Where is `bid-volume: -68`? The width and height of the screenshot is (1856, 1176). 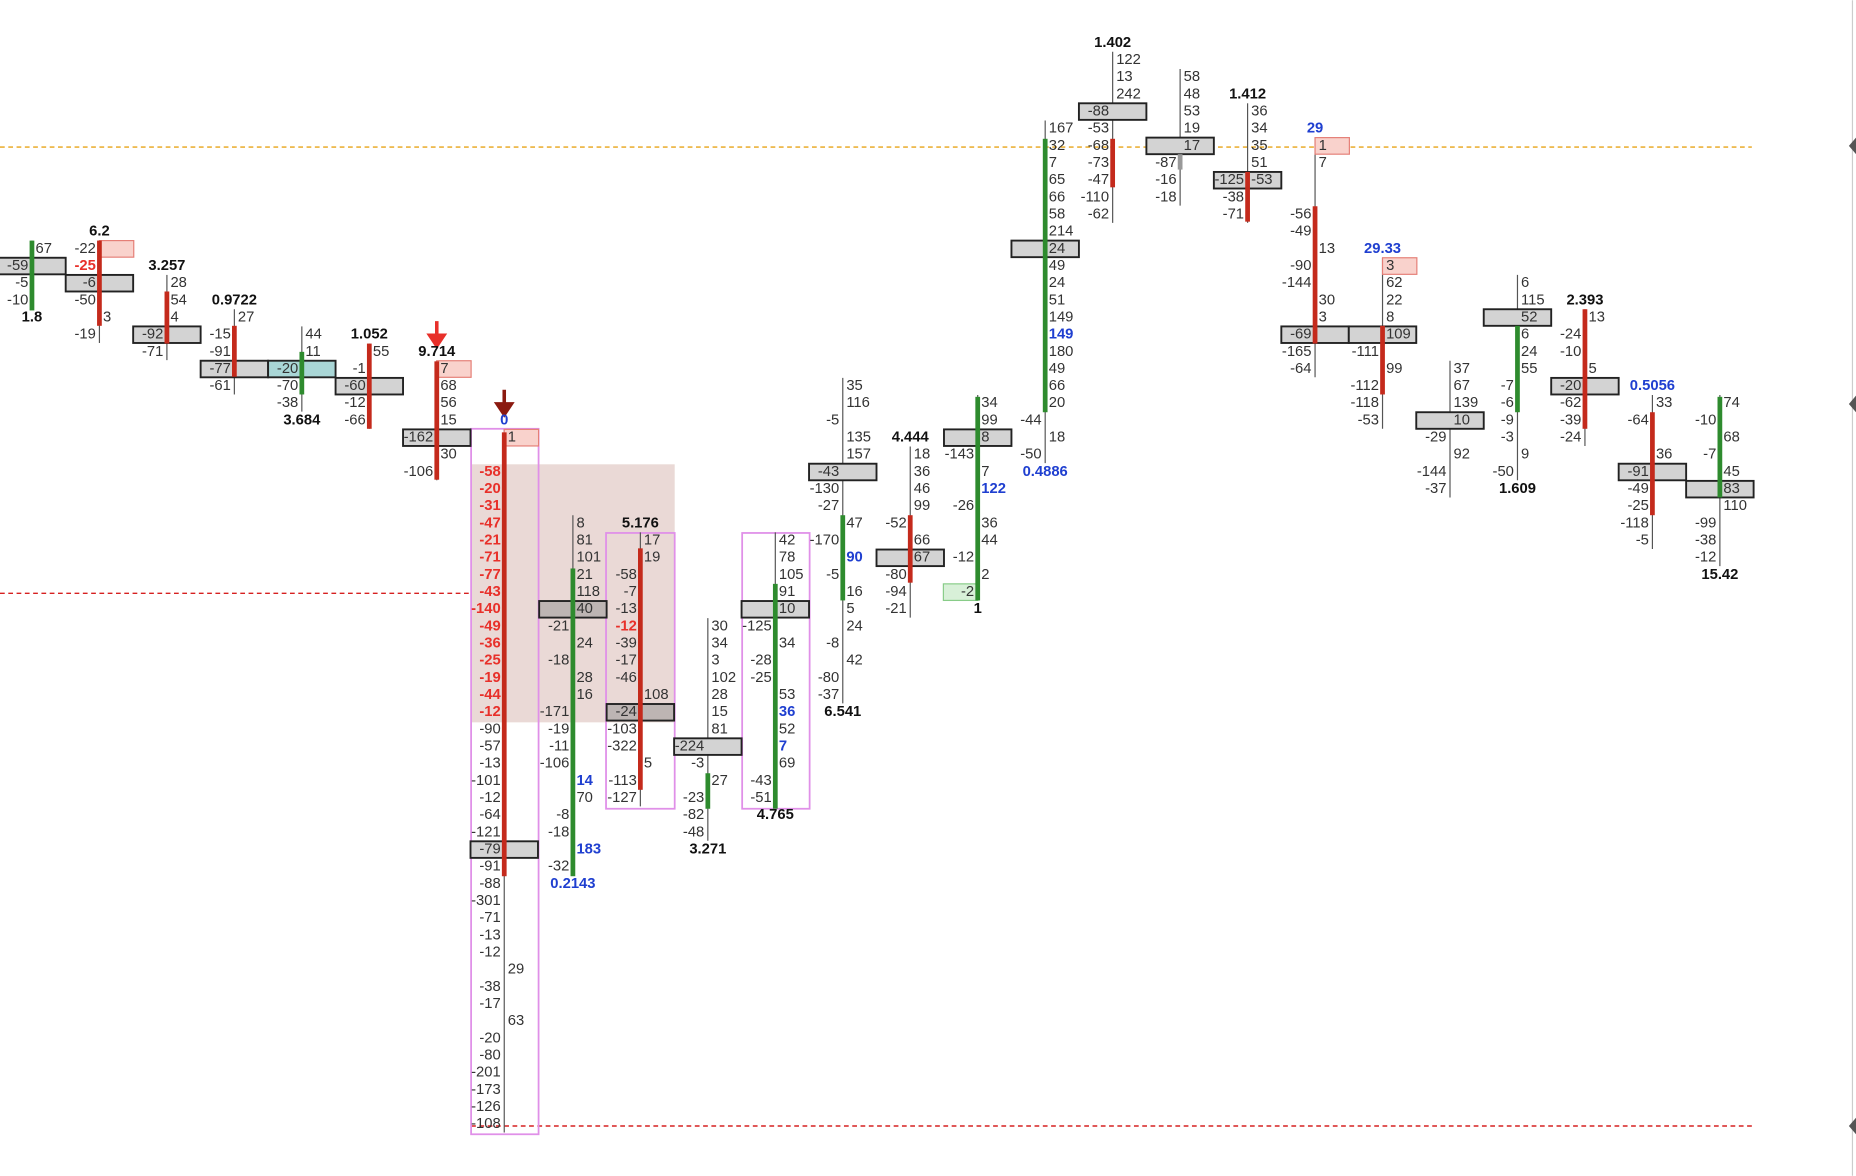
bid-volume: -68 is located at coordinates (1098, 146).